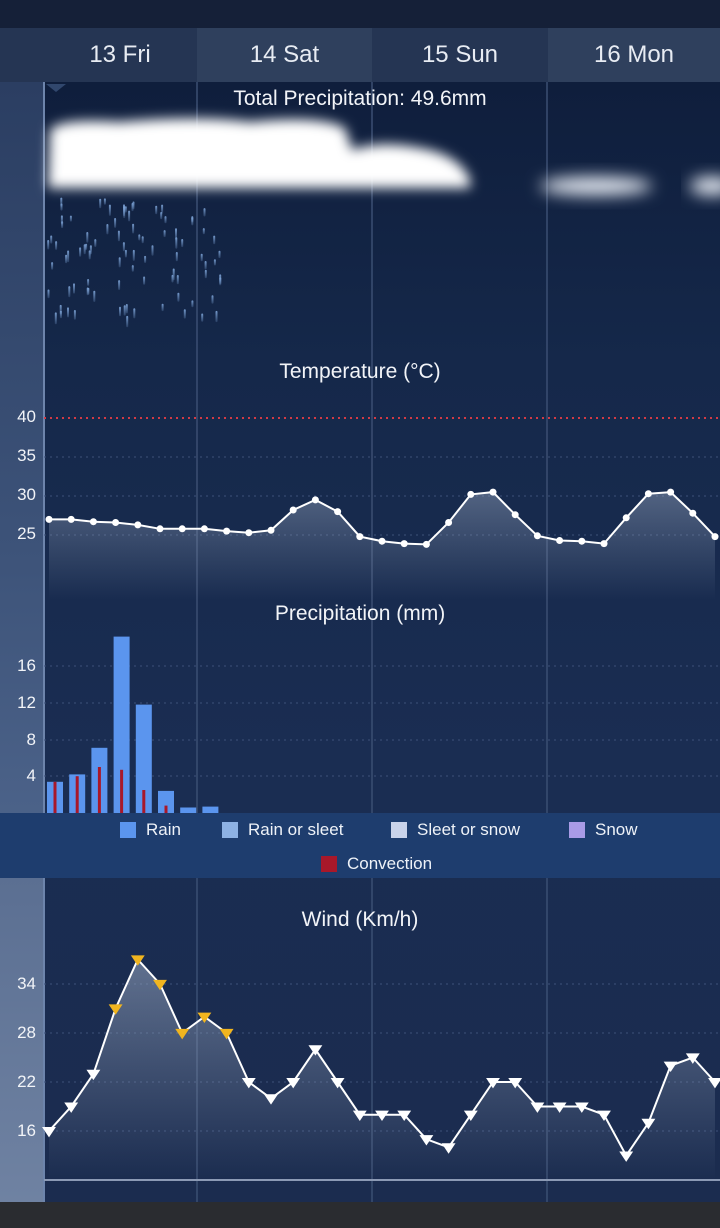 This screenshot has width=720, height=1228. What do you see at coordinates (284, 55) in the screenshot?
I see `tab-day-2: 14 Sat` at bounding box center [284, 55].